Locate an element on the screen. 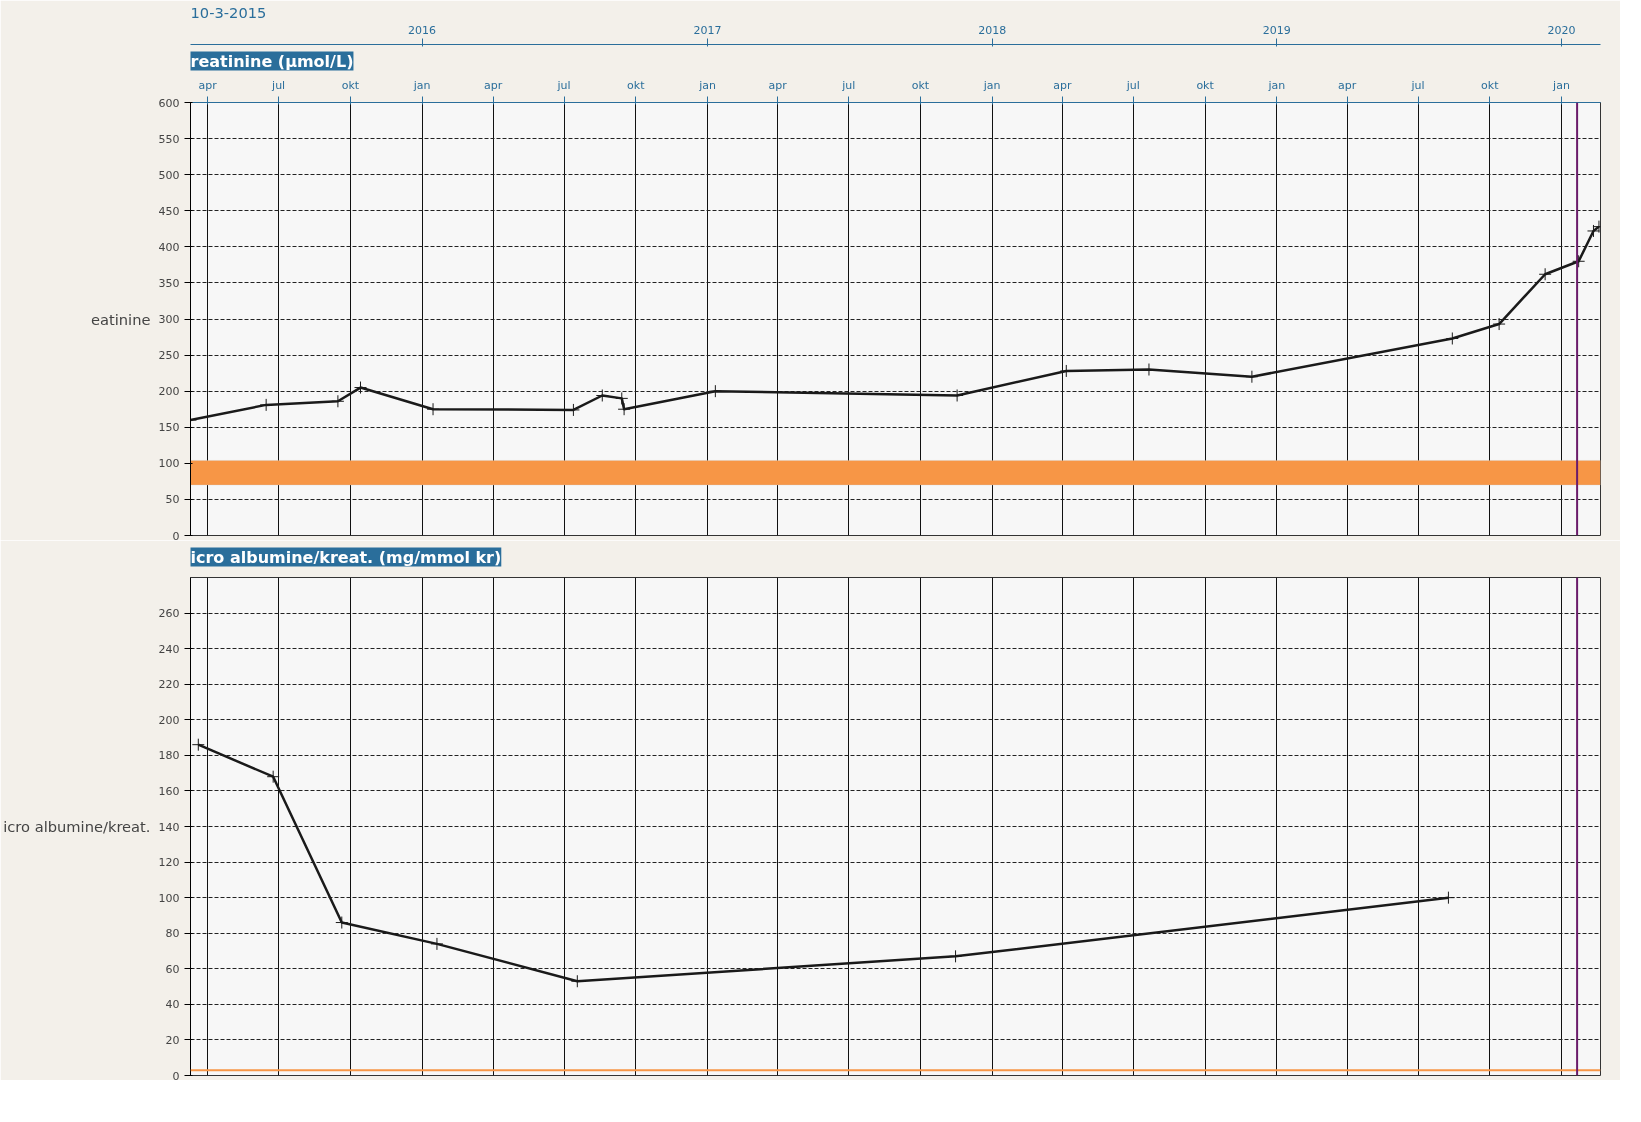  y-tick-label: 500 is located at coordinates (169, 175).